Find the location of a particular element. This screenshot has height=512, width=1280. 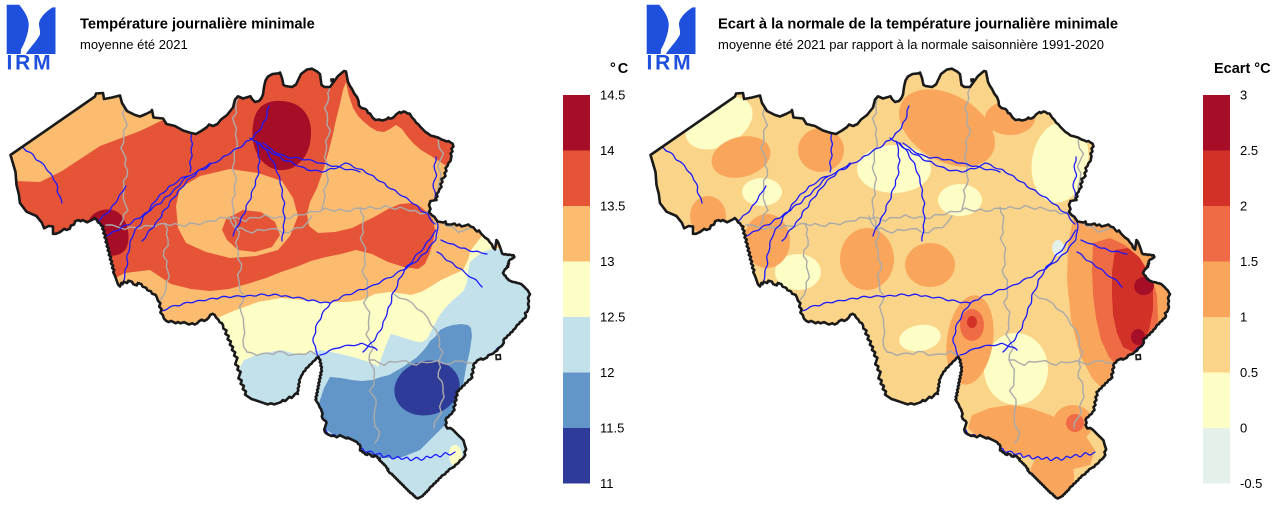

svg-text: 11 is located at coordinates (607, 483).